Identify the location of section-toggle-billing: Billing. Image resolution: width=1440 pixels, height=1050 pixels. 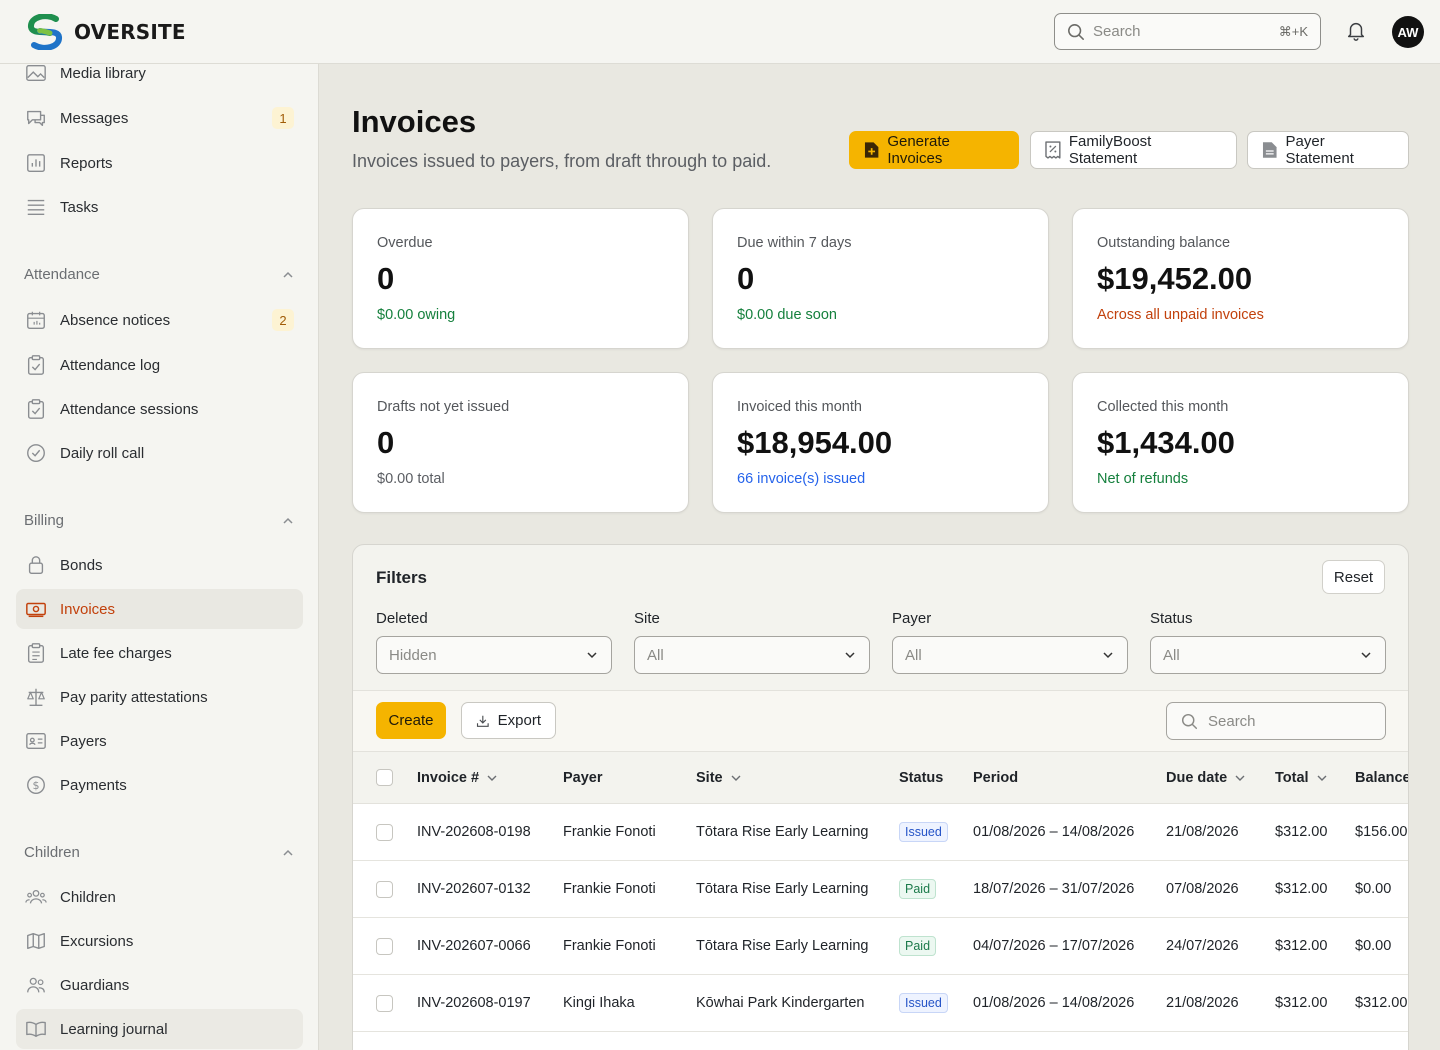
(159, 520).